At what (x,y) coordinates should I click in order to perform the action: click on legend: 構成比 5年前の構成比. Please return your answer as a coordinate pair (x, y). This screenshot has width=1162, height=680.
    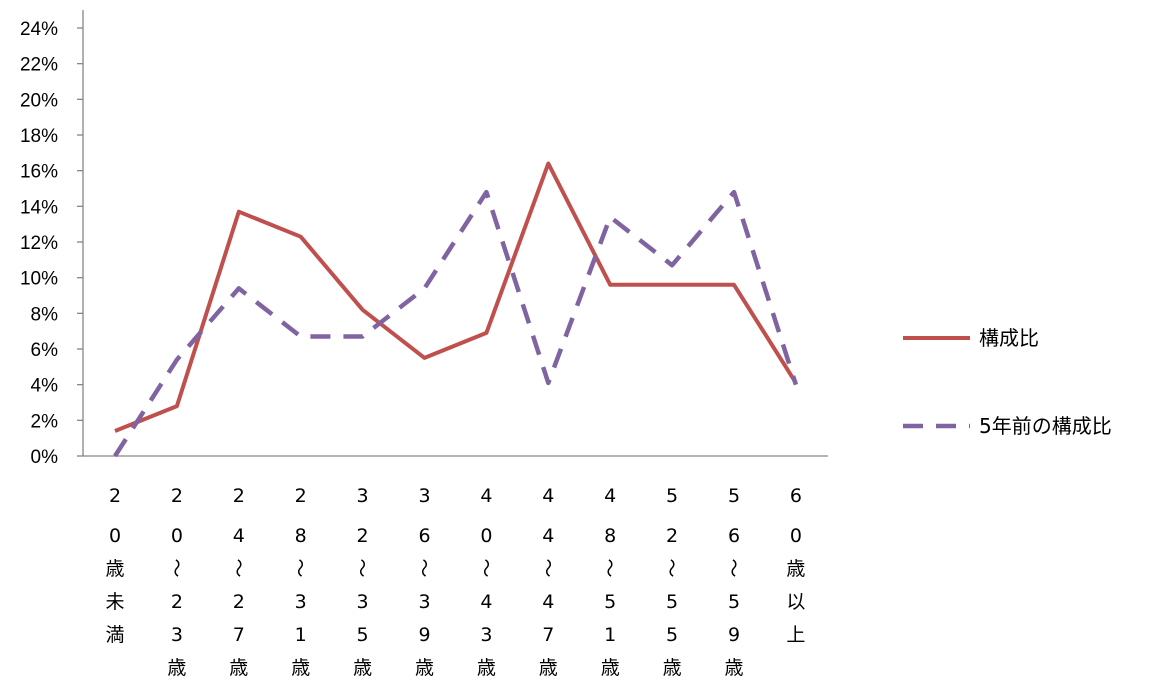
    Looking at the image, I should click on (1007, 382).